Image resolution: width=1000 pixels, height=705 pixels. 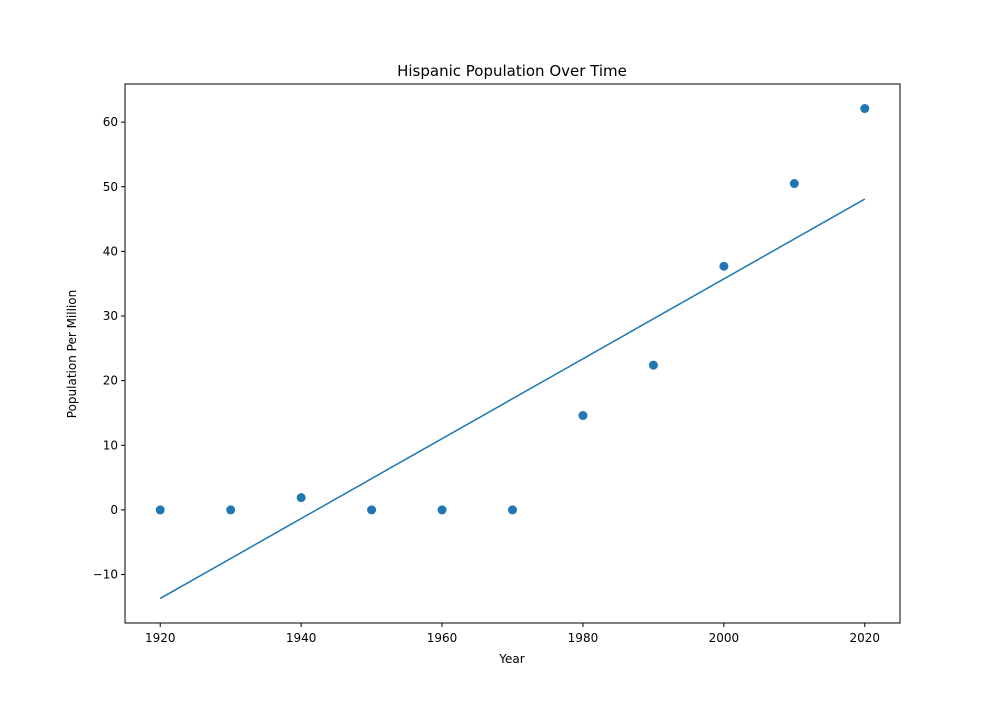 I want to click on y-tick-label: 30, so click(x=110, y=316).